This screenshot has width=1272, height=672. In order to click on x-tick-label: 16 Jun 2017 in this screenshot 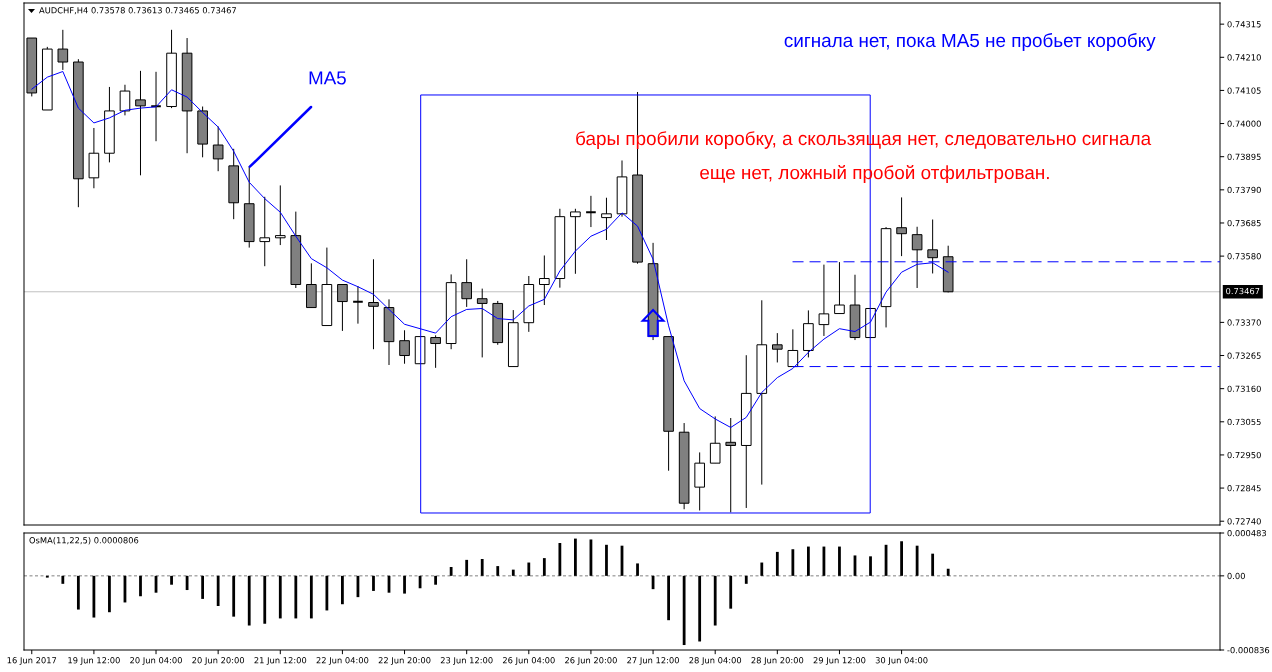, I will do `click(32, 661)`.